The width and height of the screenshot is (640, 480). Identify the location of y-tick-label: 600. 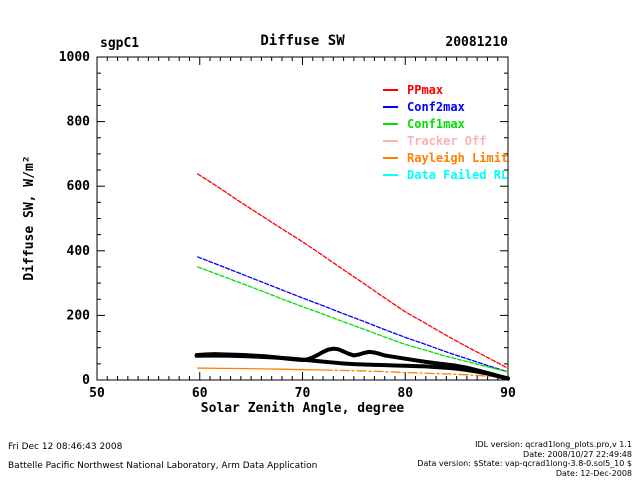
(79, 186).